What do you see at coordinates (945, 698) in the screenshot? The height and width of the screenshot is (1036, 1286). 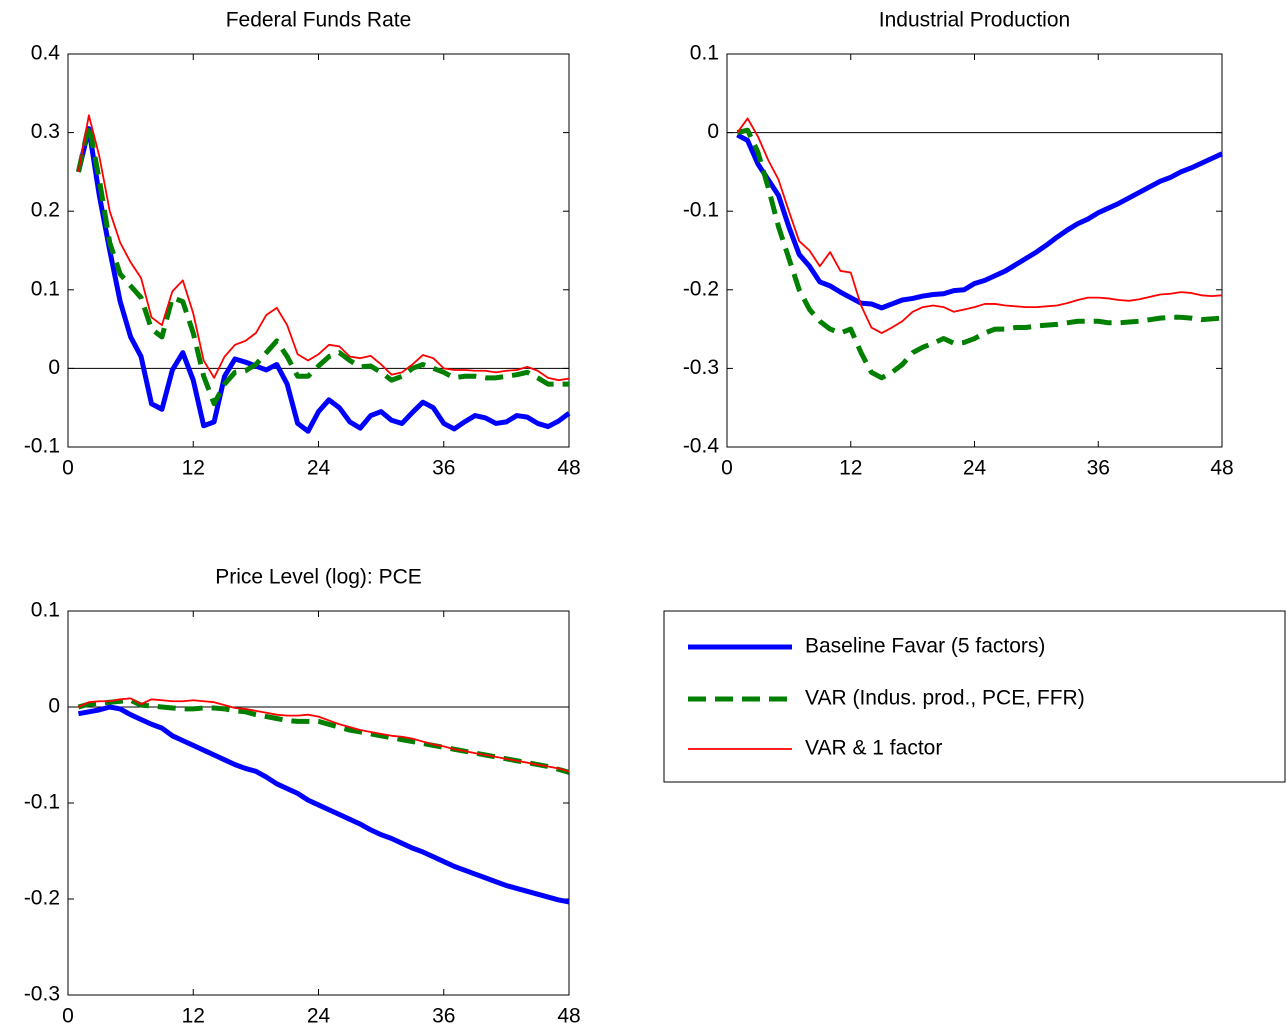 I see `legend-label: VAR (Indus. prod., PCE, FFR)` at bounding box center [945, 698].